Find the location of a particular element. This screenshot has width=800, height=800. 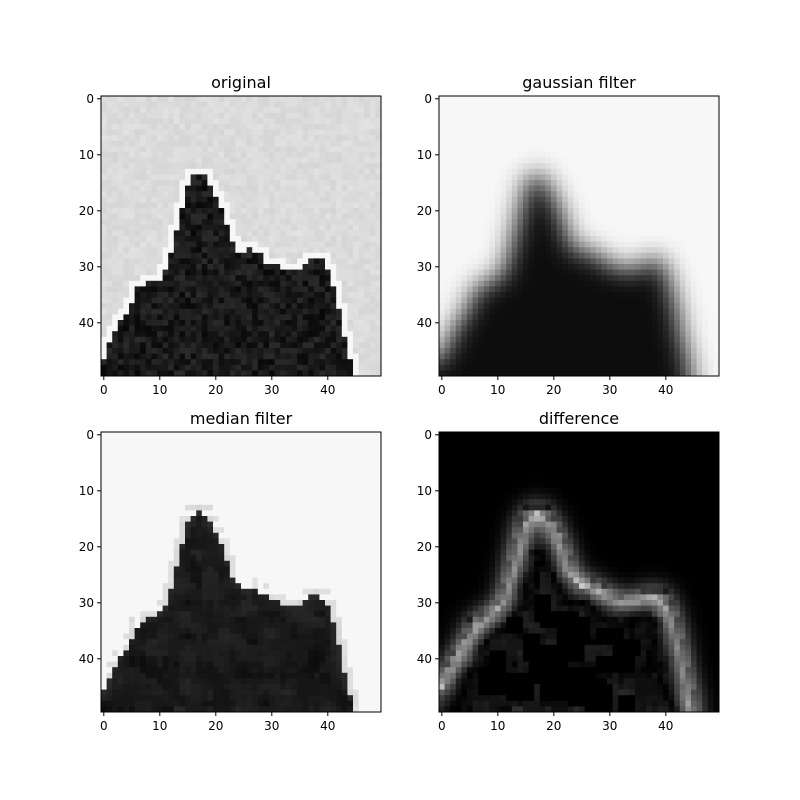

image-original is located at coordinates (241, 236).